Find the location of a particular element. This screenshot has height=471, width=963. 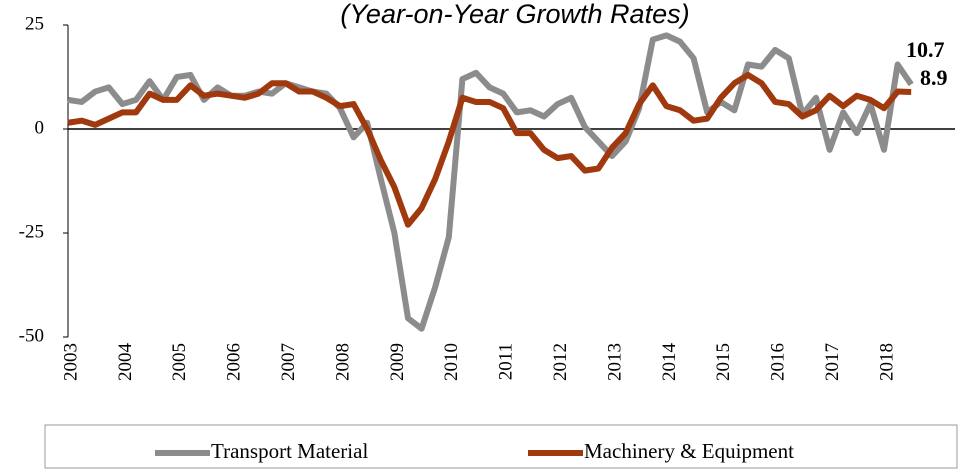

x-tick-label: 2010 is located at coordinates (451, 362).